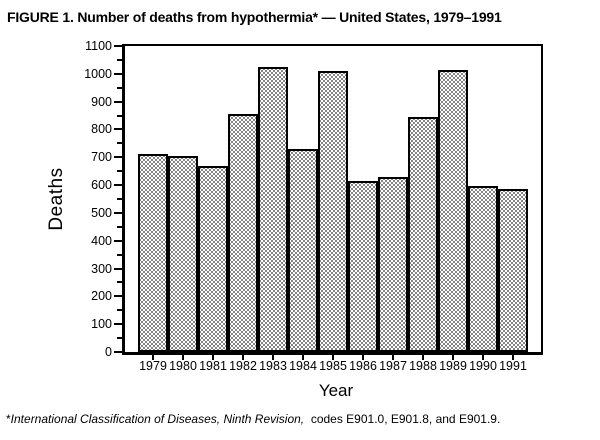 The width and height of the screenshot is (600, 440). I want to click on bar-1983, so click(273, 209).